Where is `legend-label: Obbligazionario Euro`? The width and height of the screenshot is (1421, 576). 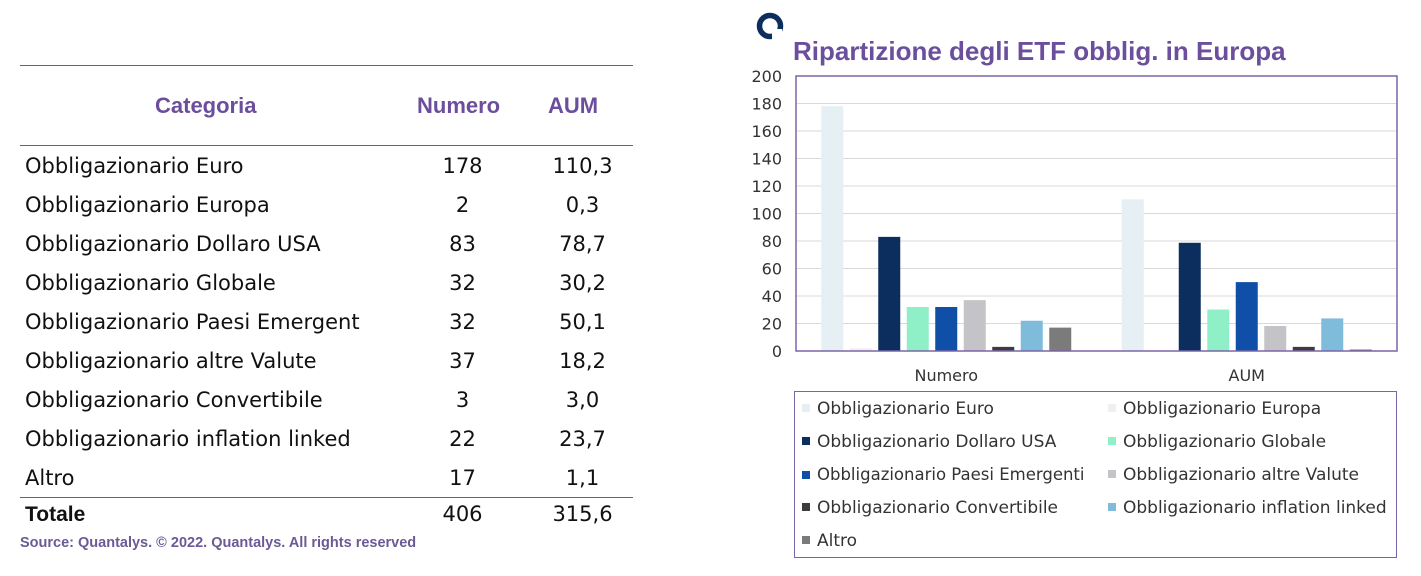
legend-label: Obbligazionario Euro is located at coordinates (905, 409).